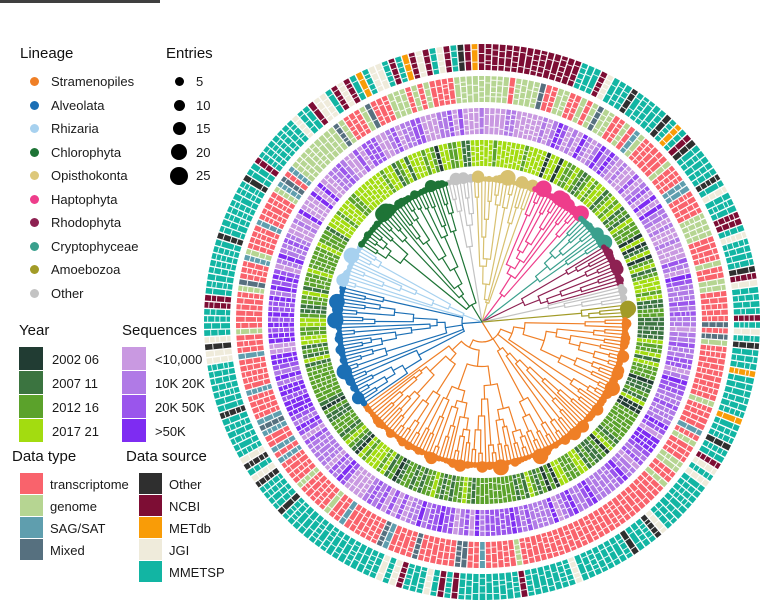  What do you see at coordinates (203, 129) in the screenshot?
I see `legend-item-label: 15` at bounding box center [203, 129].